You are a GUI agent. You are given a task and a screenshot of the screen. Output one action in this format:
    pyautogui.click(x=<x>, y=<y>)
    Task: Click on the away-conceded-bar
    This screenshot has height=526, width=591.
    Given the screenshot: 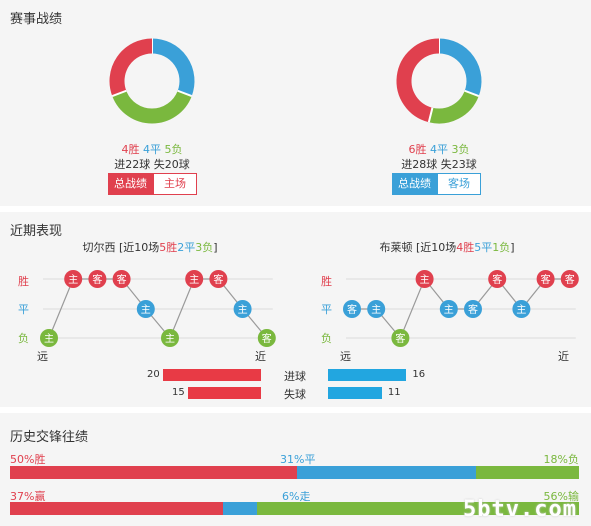 What is the action you would take?
    pyautogui.click(x=355, y=393)
    